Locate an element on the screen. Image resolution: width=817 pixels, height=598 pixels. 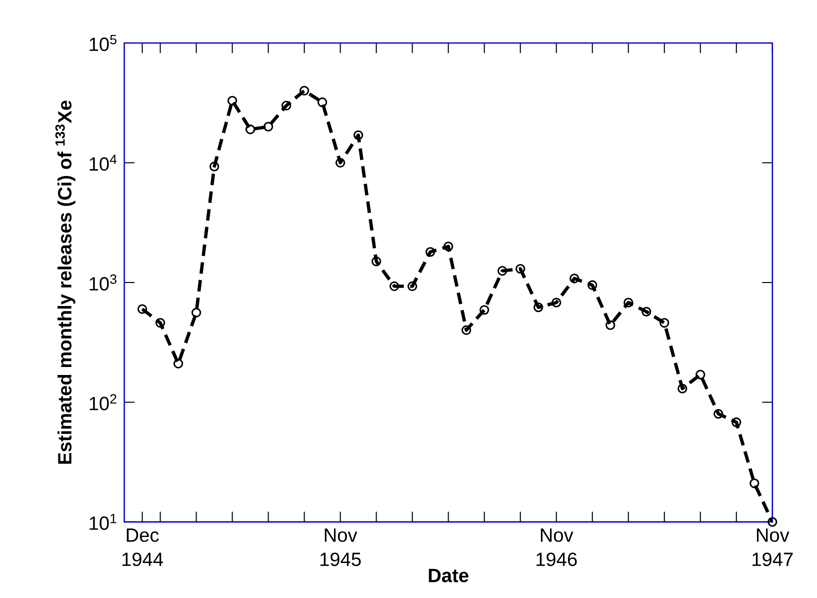
x-tick-label: Dec 1944 is located at coordinates (142, 547).